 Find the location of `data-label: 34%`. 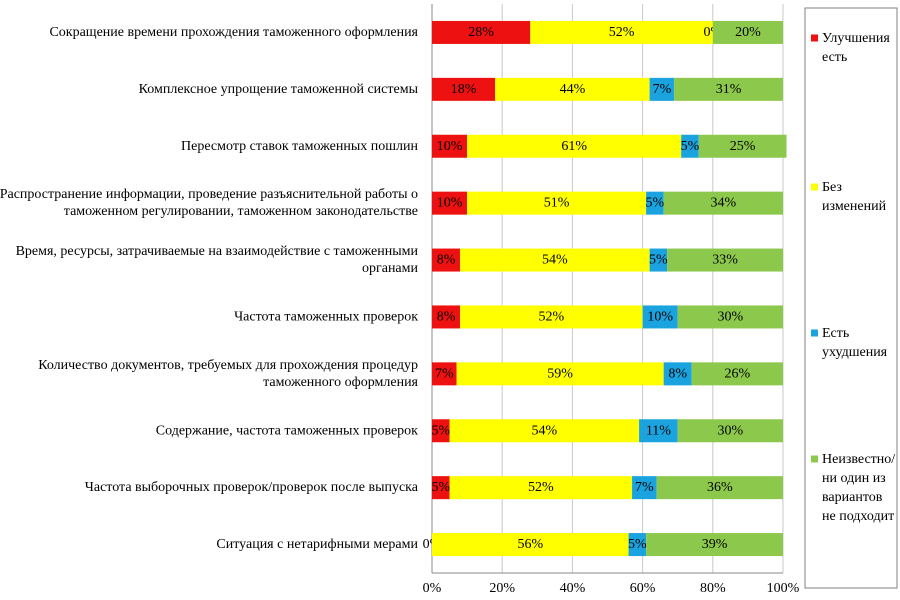

data-label: 34% is located at coordinates (723, 203).